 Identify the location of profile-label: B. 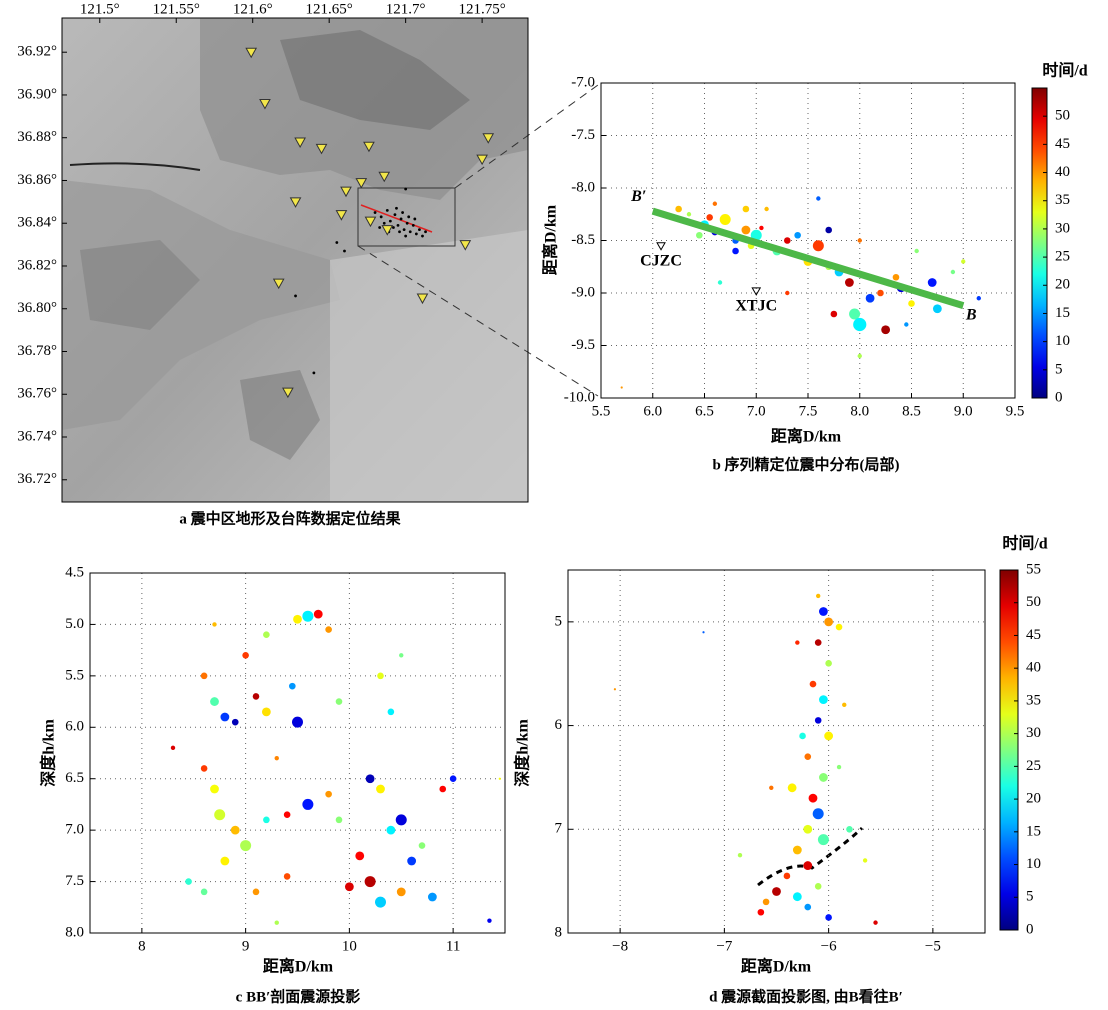
(971, 314).